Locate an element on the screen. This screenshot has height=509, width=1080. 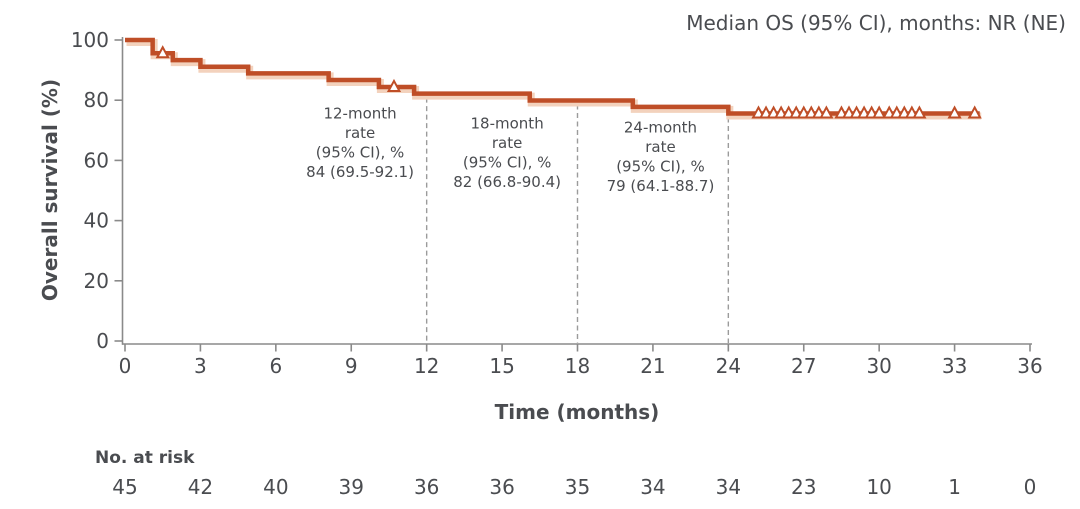
chart-title: Median OS (95% CI), months: NR (NE) is located at coordinates (876, 23).